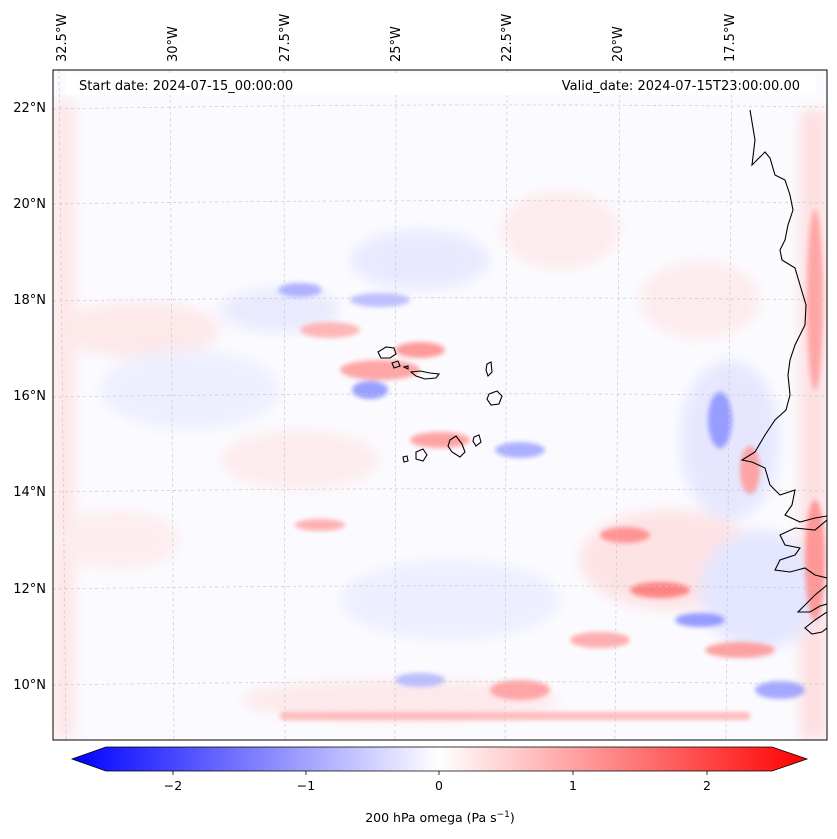 This screenshot has width=837, height=839. What do you see at coordinates (573, 785) in the screenshot?
I see `colorbar-tick-1: 1` at bounding box center [573, 785].